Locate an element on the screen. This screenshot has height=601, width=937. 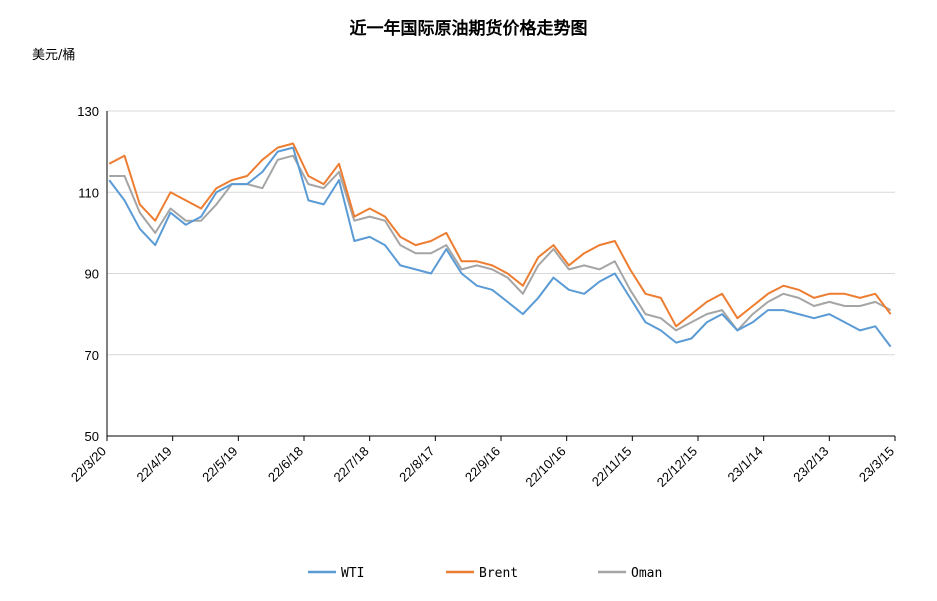
y-tick-label: 50 is located at coordinates (92, 436).